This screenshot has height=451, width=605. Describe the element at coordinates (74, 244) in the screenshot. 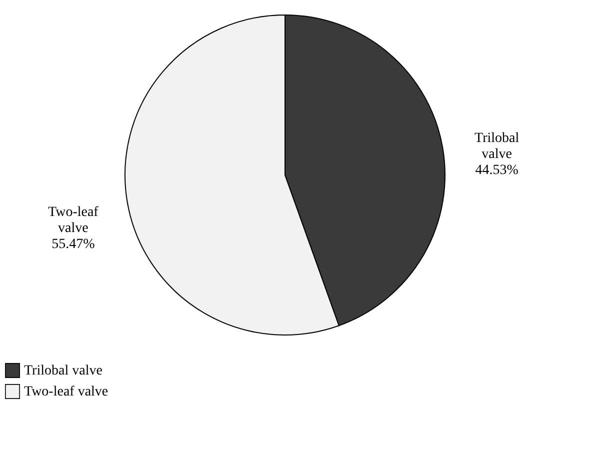

I see `data-label: 55.47%` at that location.